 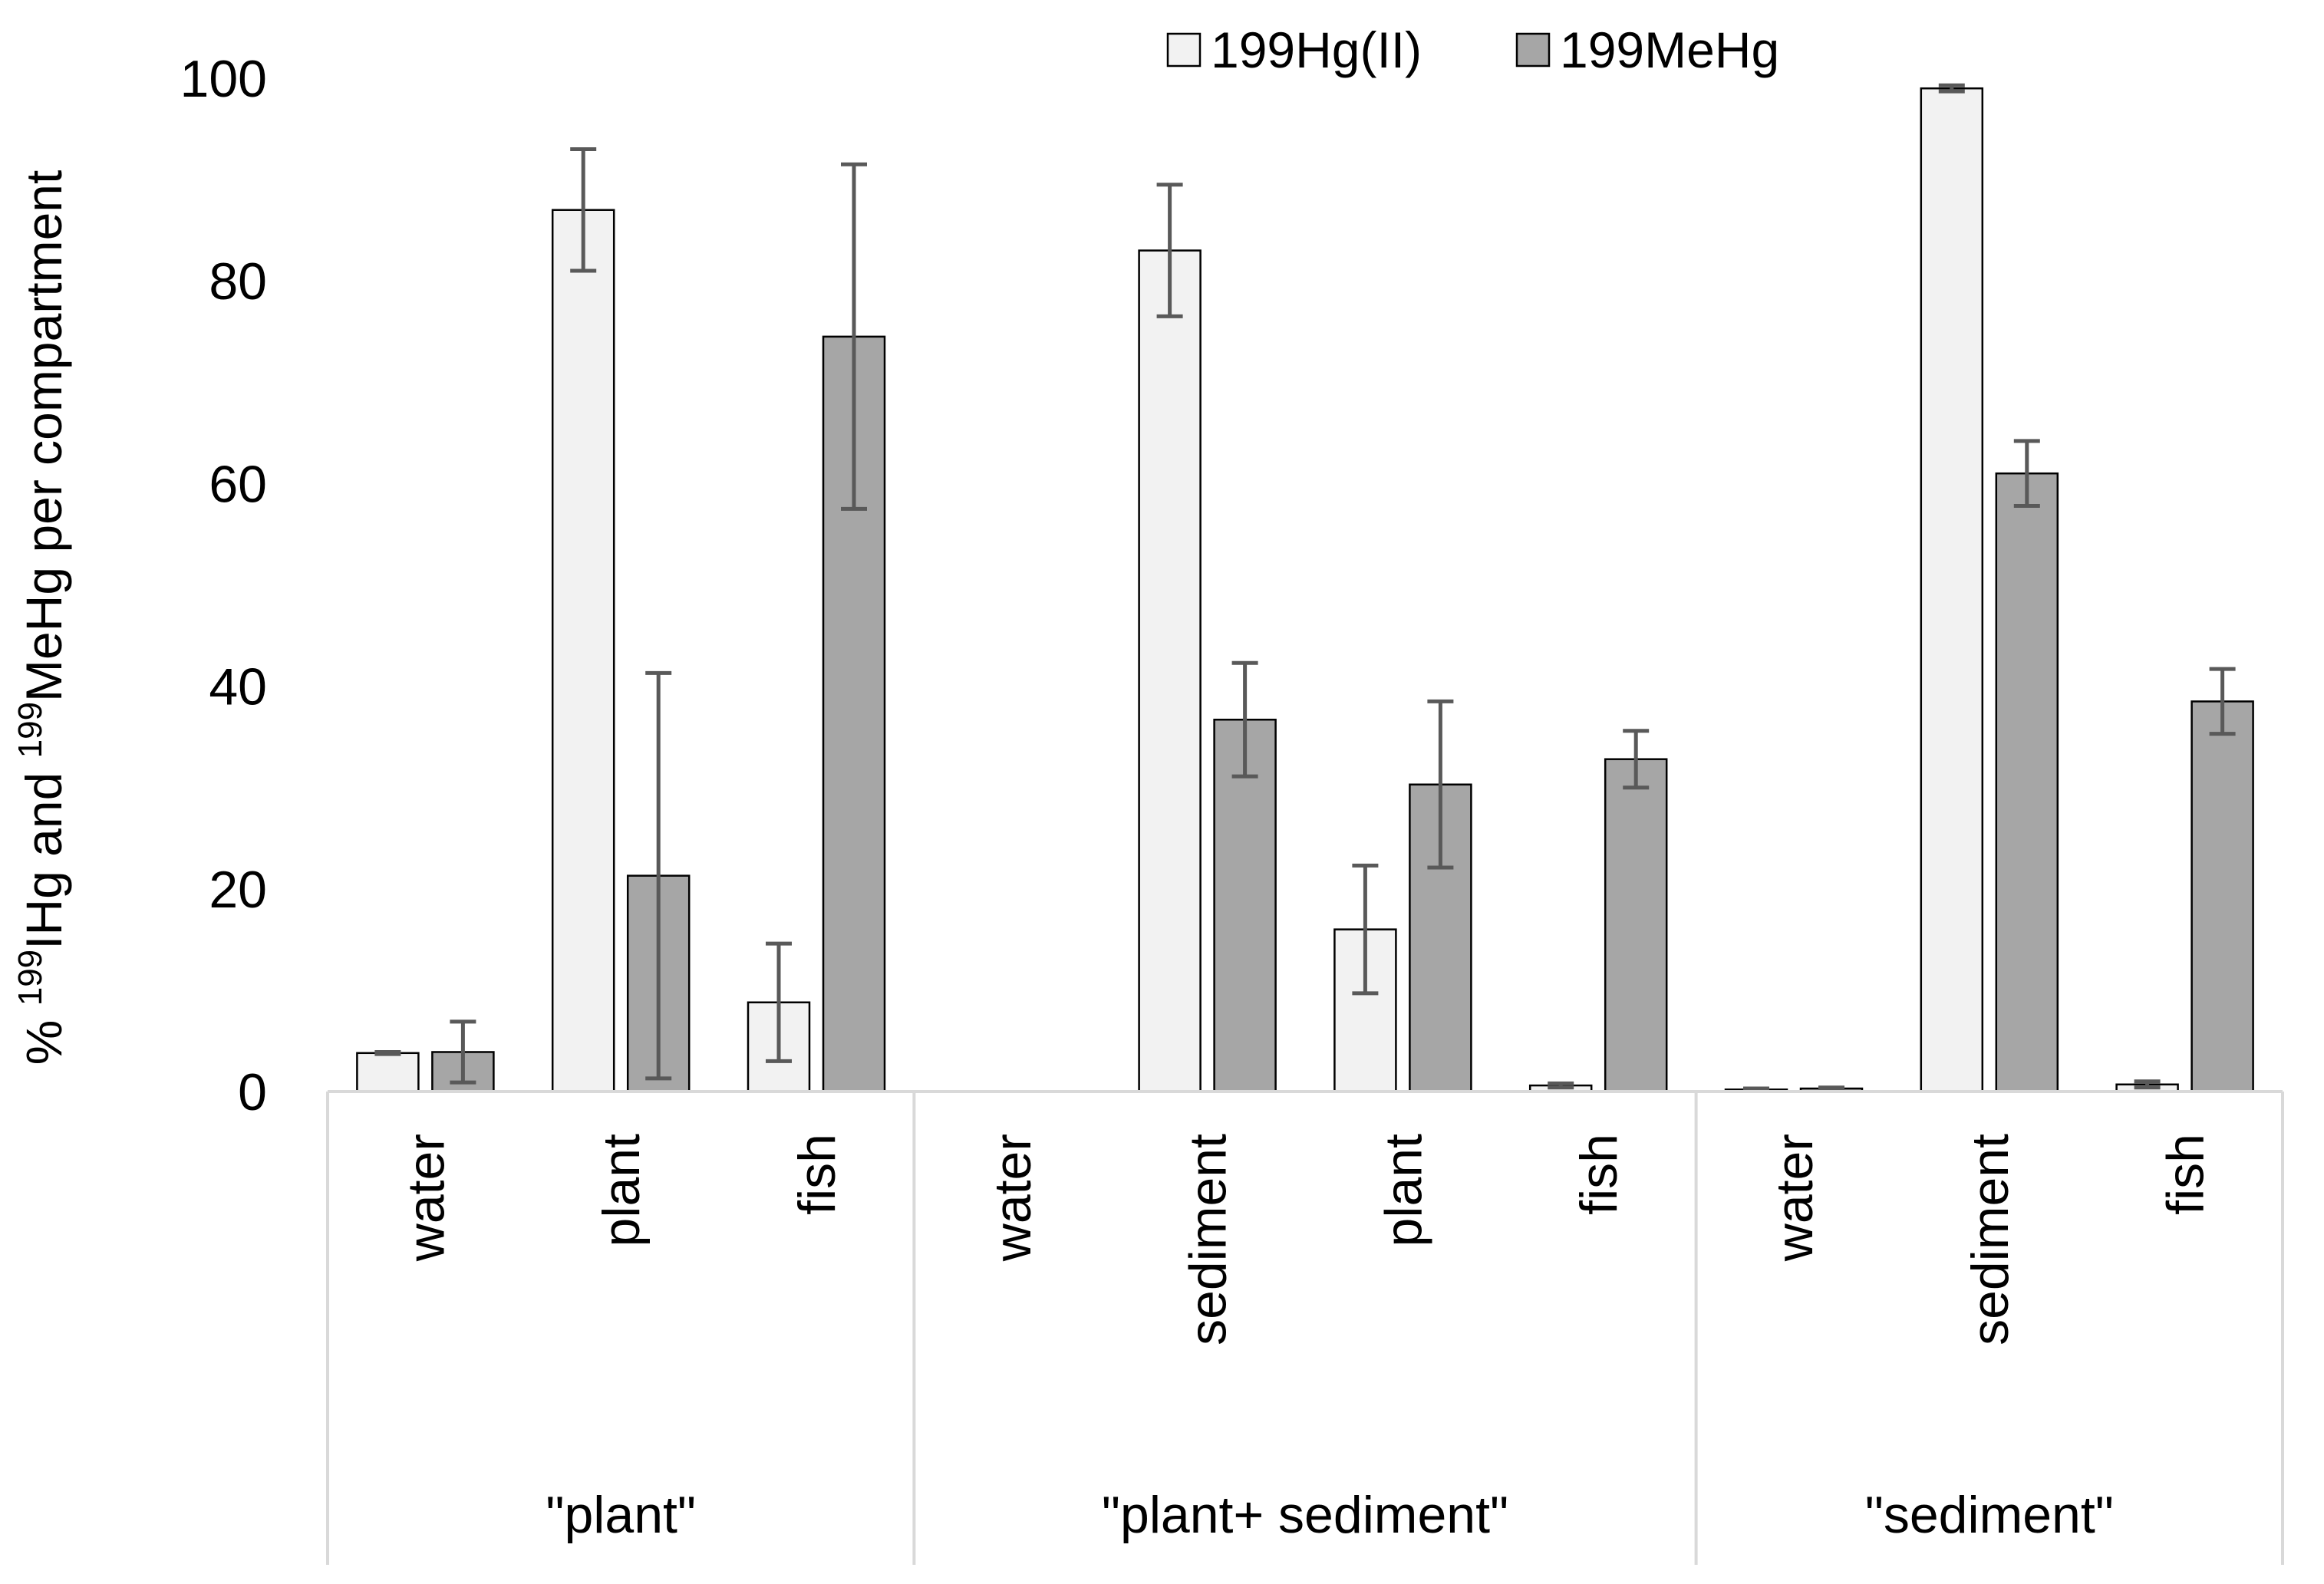 I want to click on legend-label: 199MeHg, so click(x=1669, y=49).